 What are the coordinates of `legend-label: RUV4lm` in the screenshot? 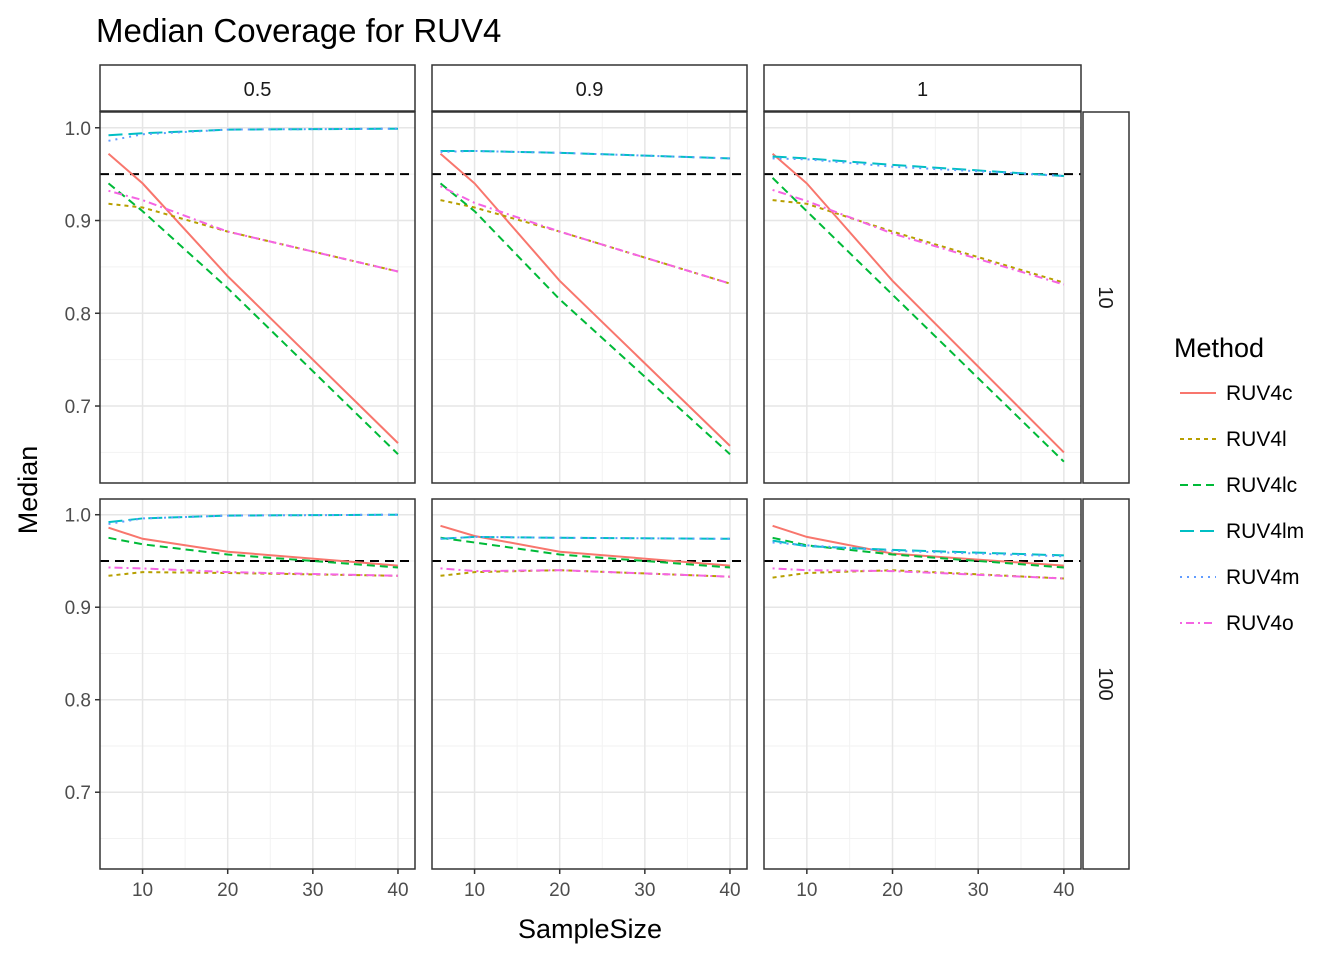 It's located at (1265, 531).